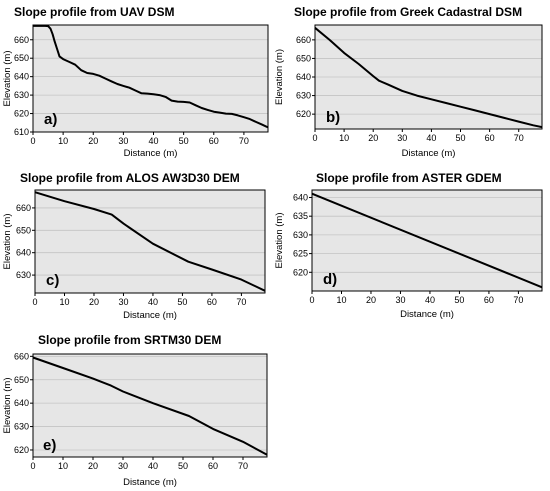 Image resolution: width=550 pixels, height=491 pixels. I want to click on panel-label: b), so click(333, 117).